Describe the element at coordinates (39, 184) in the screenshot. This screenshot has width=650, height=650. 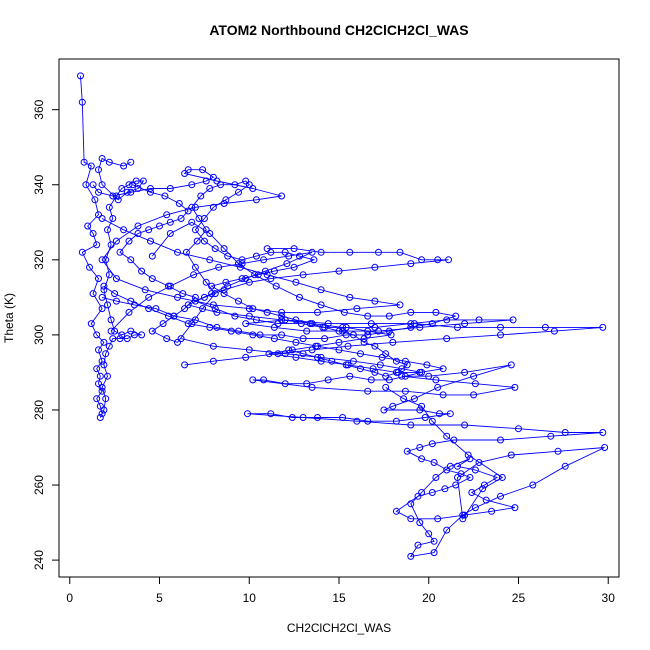
I see `y-tick-label: 340` at that location.